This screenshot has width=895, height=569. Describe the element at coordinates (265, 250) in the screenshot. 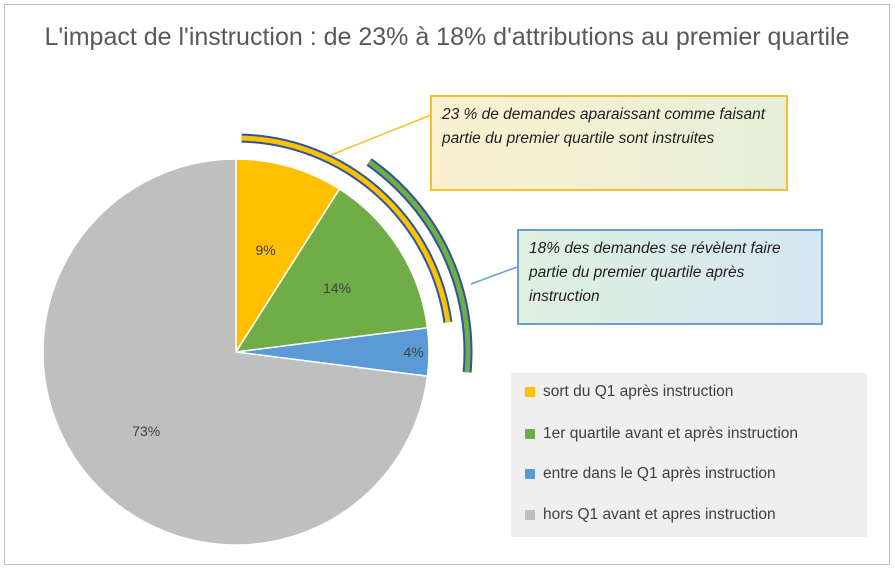

I see `slice-label-9: 9%` at that location.